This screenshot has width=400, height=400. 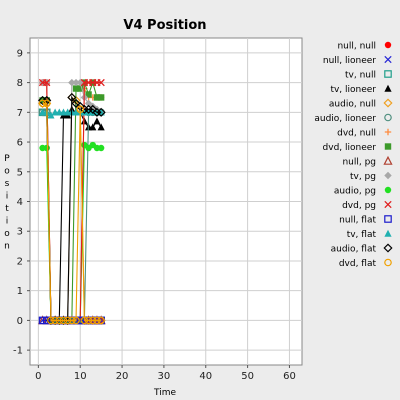 What do you see at coordinates (362, 235) in the screenshot?
I see `legend-label: tv, flat` at bounding box center [362, 235].